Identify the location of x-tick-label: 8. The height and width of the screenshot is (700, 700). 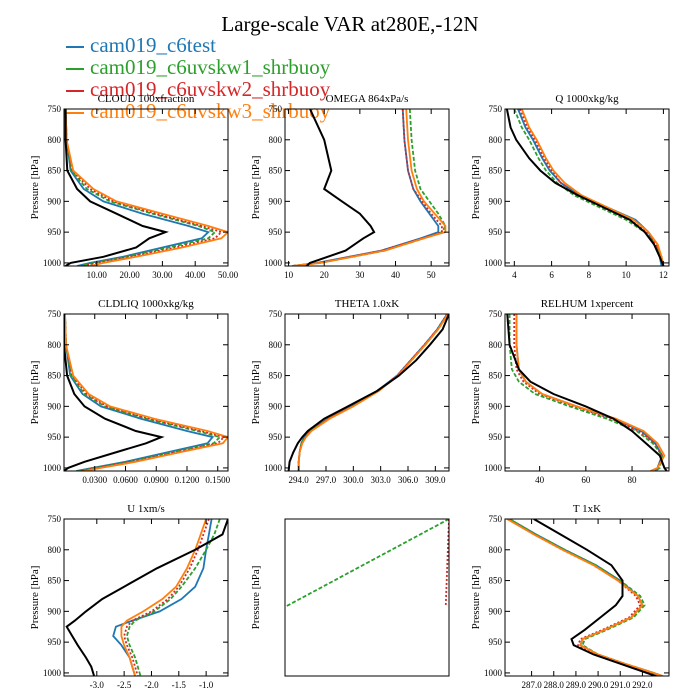
(589, 275).